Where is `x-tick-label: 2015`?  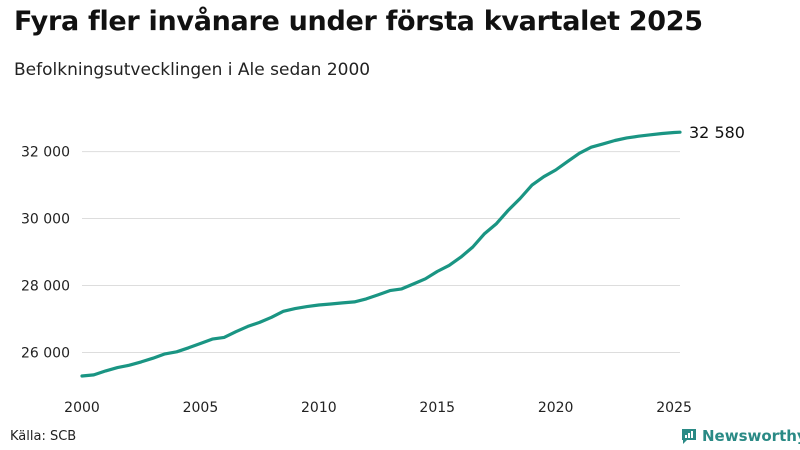 x-tick-label: 2015 is located at coordinates (437, 408).